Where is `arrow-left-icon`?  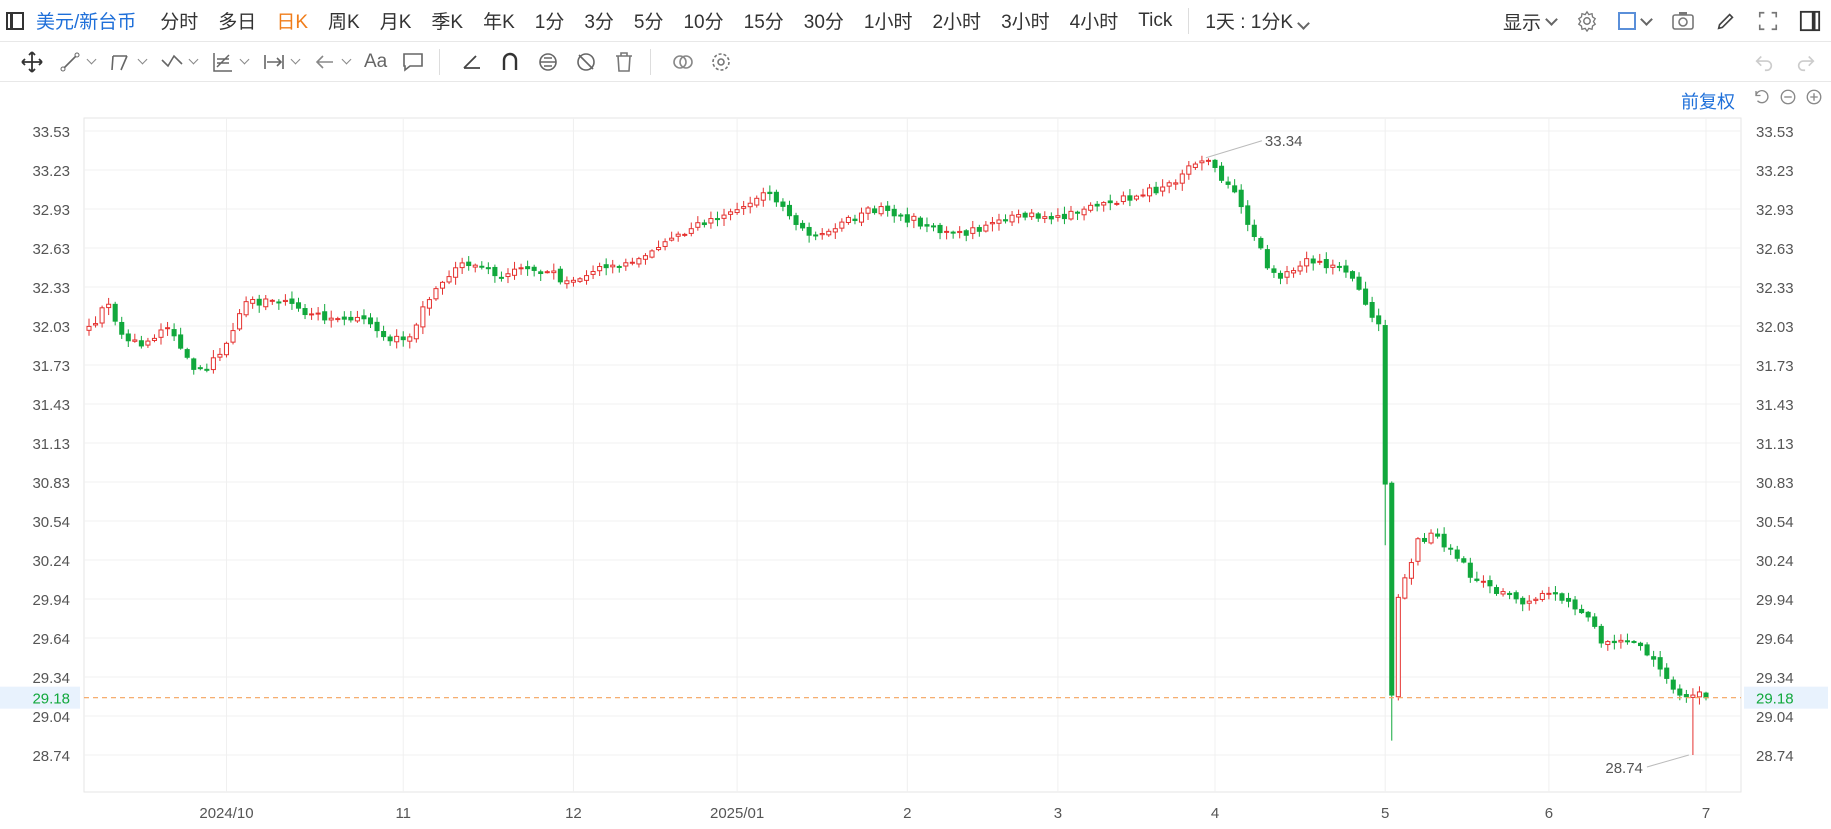 arrow-left-icon is located at coordinates (324, 61).